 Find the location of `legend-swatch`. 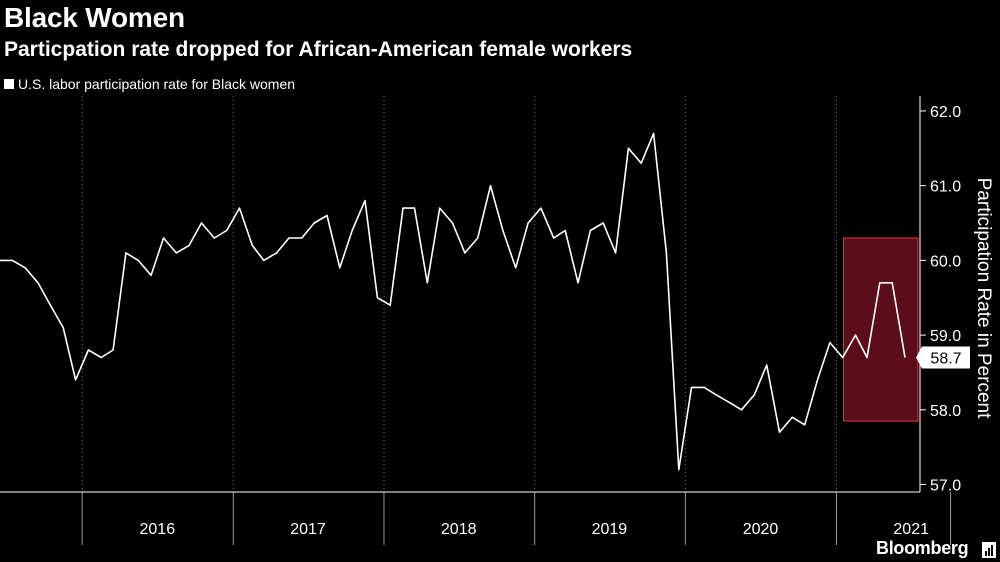

legend-swatch is located at coordinates (9, 84).